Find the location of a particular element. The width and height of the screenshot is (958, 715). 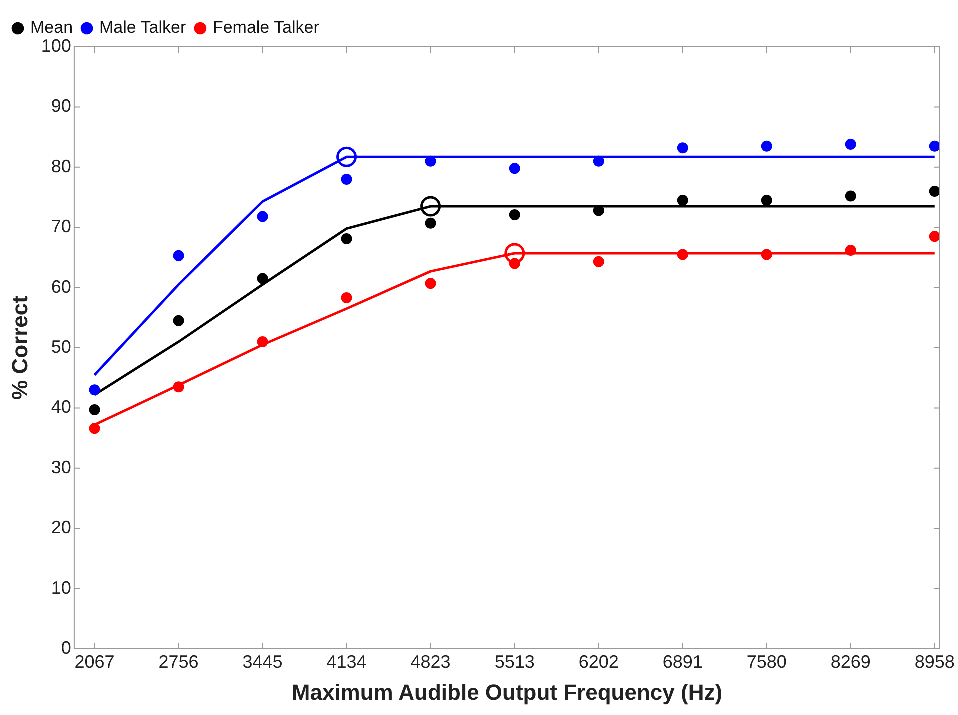

legend-label: Mean is located at coordinates (52, 28).